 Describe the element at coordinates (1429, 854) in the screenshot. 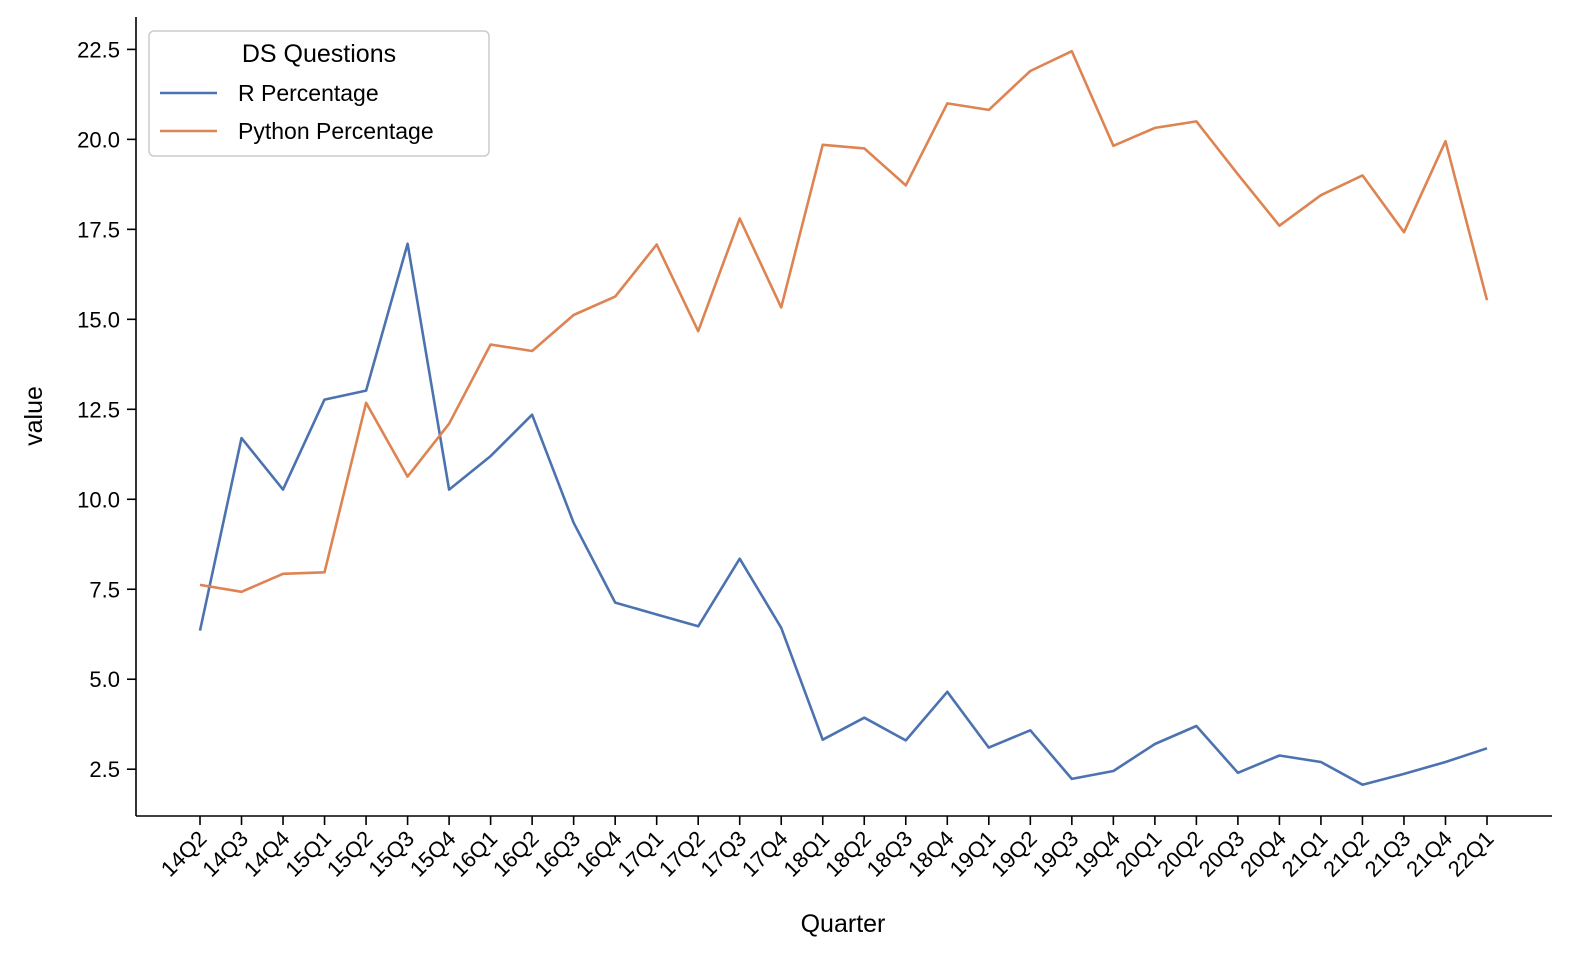

I see `x-tick-label: 21Q4` at that location.